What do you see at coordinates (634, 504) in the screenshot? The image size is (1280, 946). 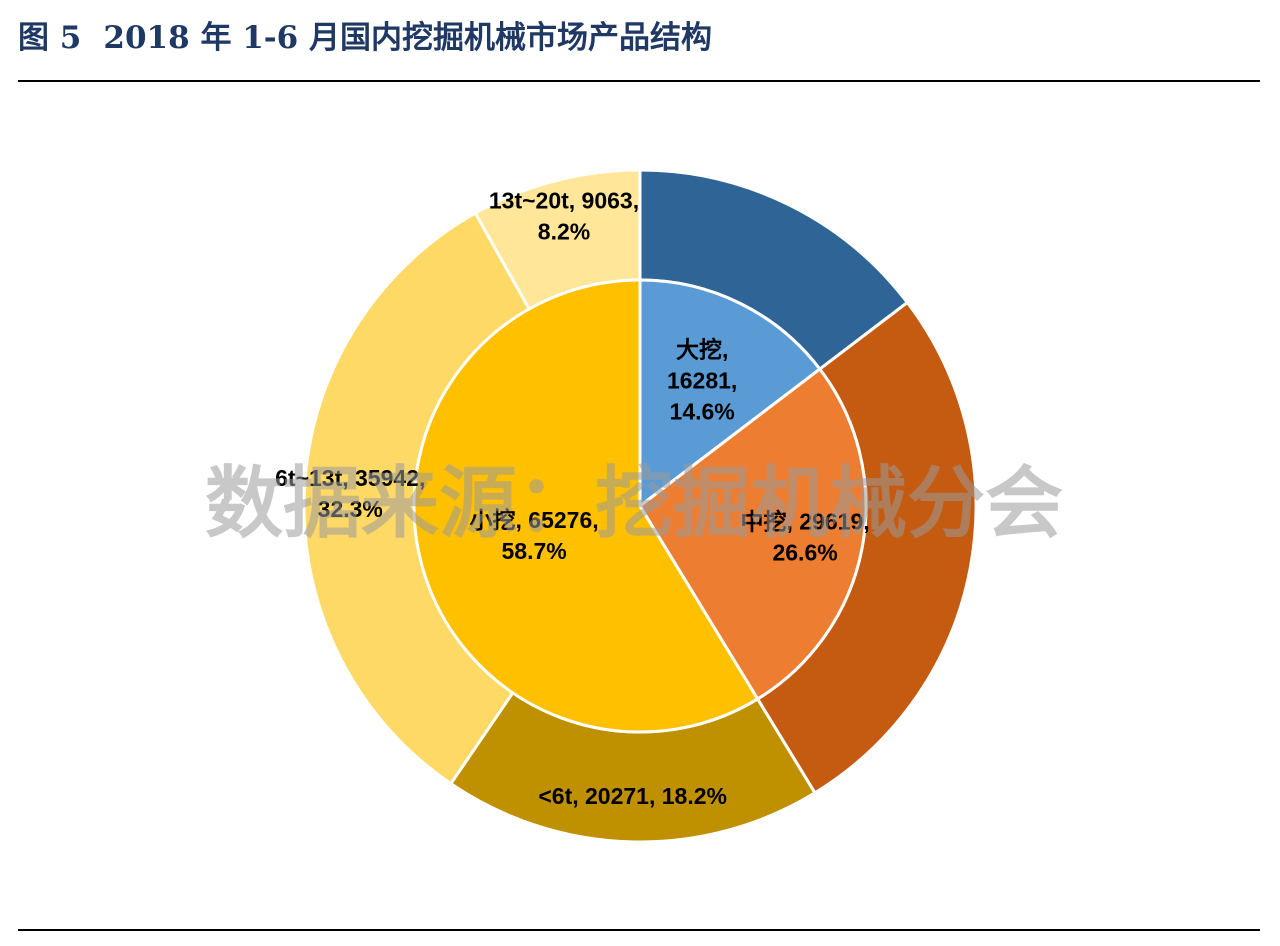 I see `watermark: 数据来源：挖掘机械分会` at bounding box center [634, 504].